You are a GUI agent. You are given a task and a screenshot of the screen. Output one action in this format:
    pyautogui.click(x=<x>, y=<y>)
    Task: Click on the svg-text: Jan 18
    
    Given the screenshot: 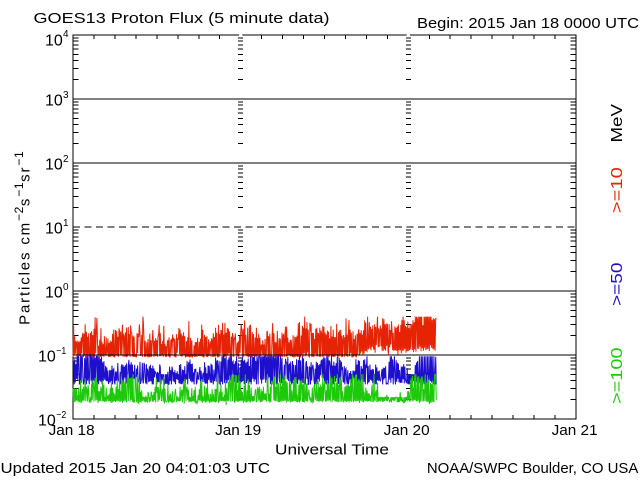 What is the action you would take?
    pyautogui.click(x=72, y=430)
    